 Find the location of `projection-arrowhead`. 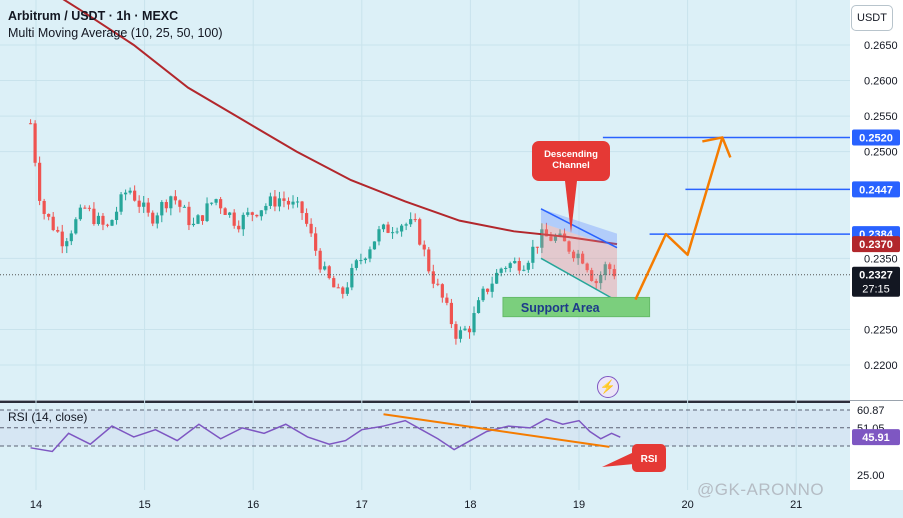

projection-arrowhead is located at coordinates (717, 147).